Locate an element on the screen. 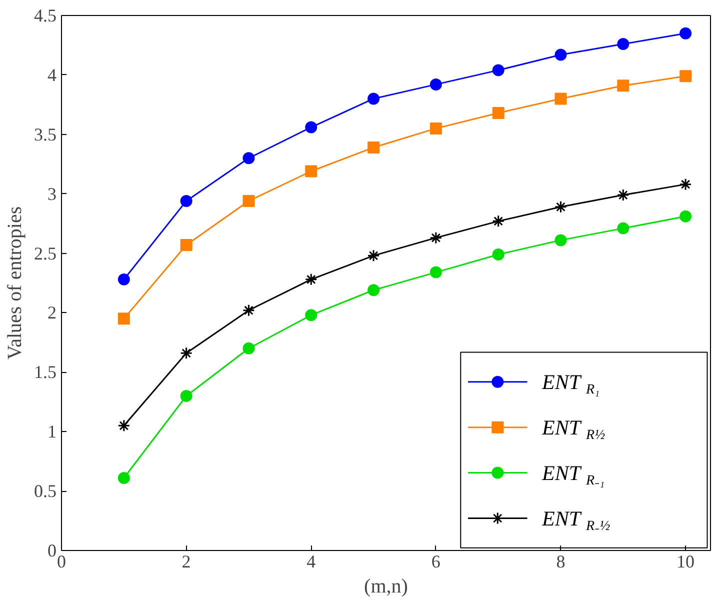 This screenshot has height=600, width=720. x-tick-label: 8 is located at coordinates (561, 562).